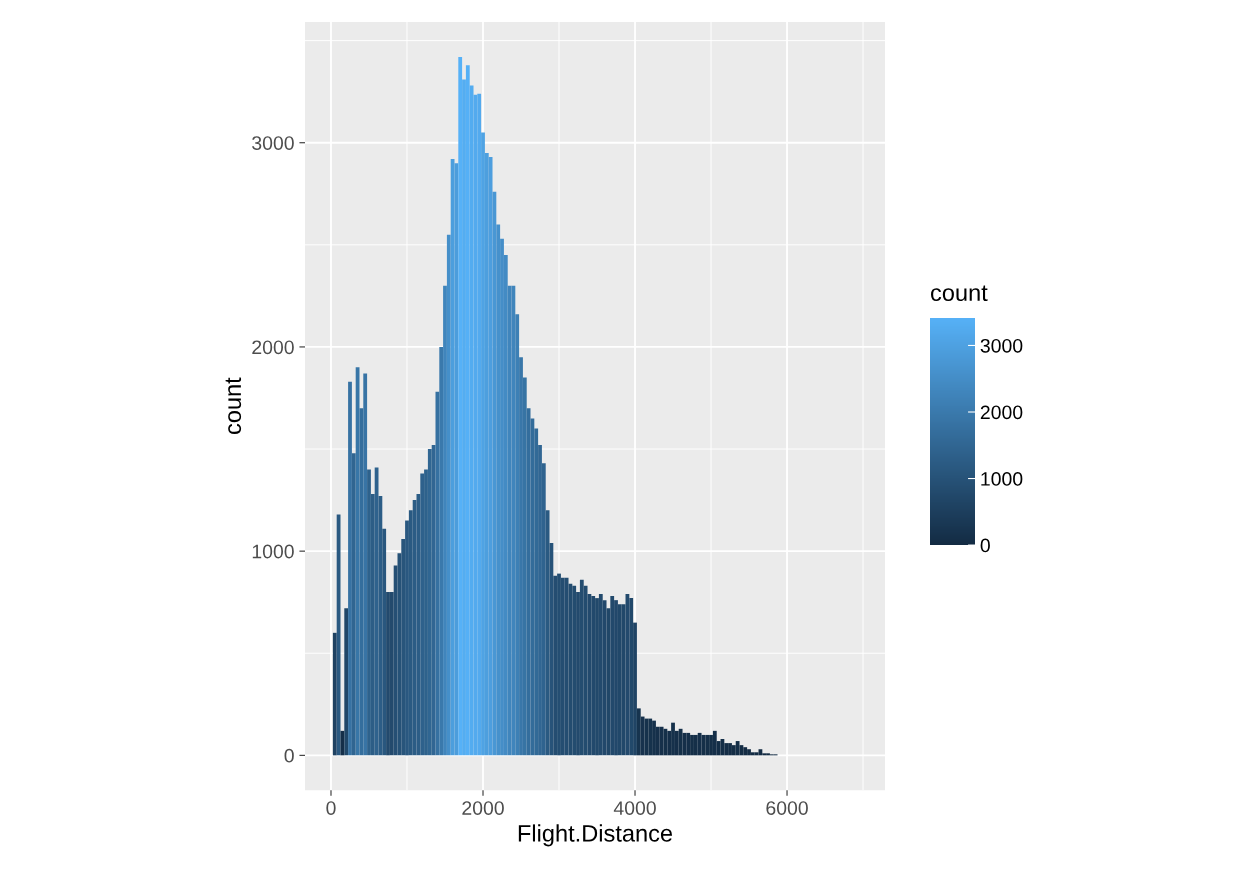 Image resolution: width=1250 pixels, height=882 pixels. I want to click on x-tick-label: 0, so click(331, 808).